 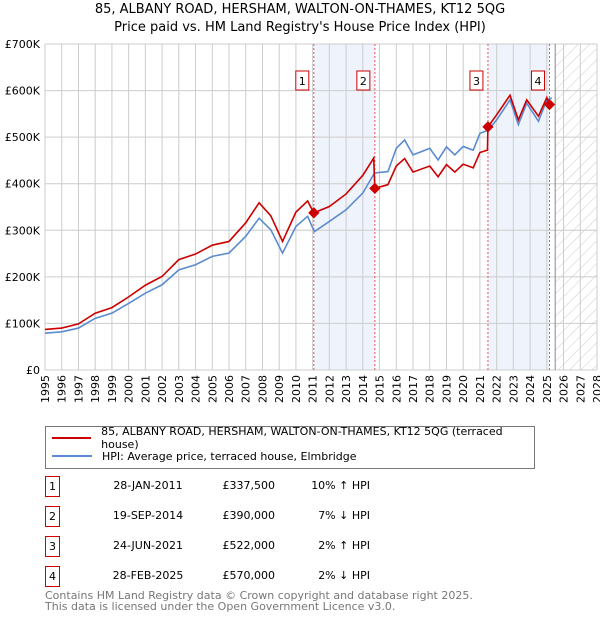 What do you see at coordinates (145, 389) in the screenshot?
I see `x-tick-label: 2001` at bounding box center [145, 389].